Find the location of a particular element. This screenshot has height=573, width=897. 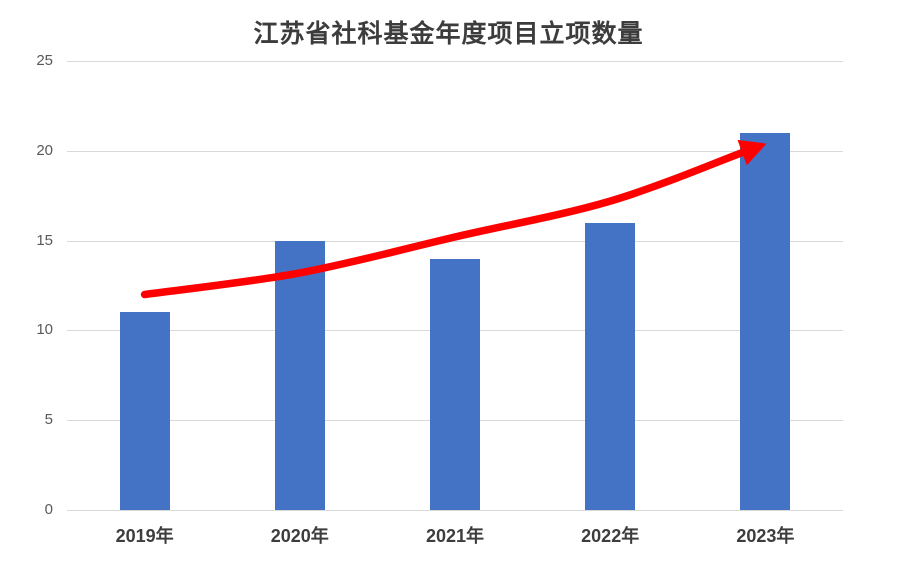

x-tick-label: 2023年 is located at coordinates (765, 536).